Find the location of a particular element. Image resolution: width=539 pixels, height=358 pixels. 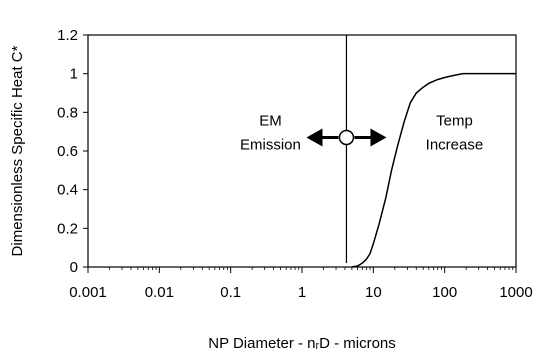

y-tick-label: 0.6 is located at coordinates (67, 151).